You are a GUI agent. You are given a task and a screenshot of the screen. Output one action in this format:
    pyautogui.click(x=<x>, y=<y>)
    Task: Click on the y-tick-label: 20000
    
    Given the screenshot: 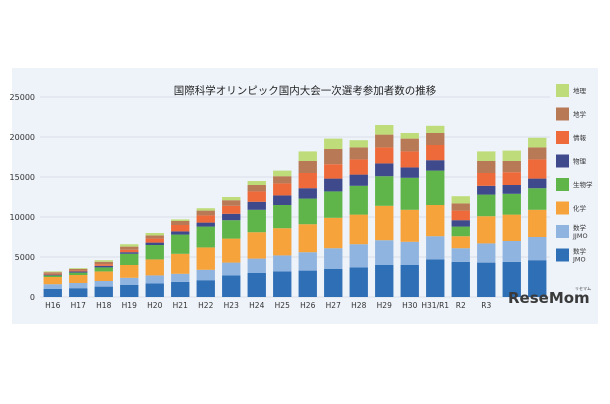 What is the action you would take?
    pyautogui.click(x=22, y=137)
    